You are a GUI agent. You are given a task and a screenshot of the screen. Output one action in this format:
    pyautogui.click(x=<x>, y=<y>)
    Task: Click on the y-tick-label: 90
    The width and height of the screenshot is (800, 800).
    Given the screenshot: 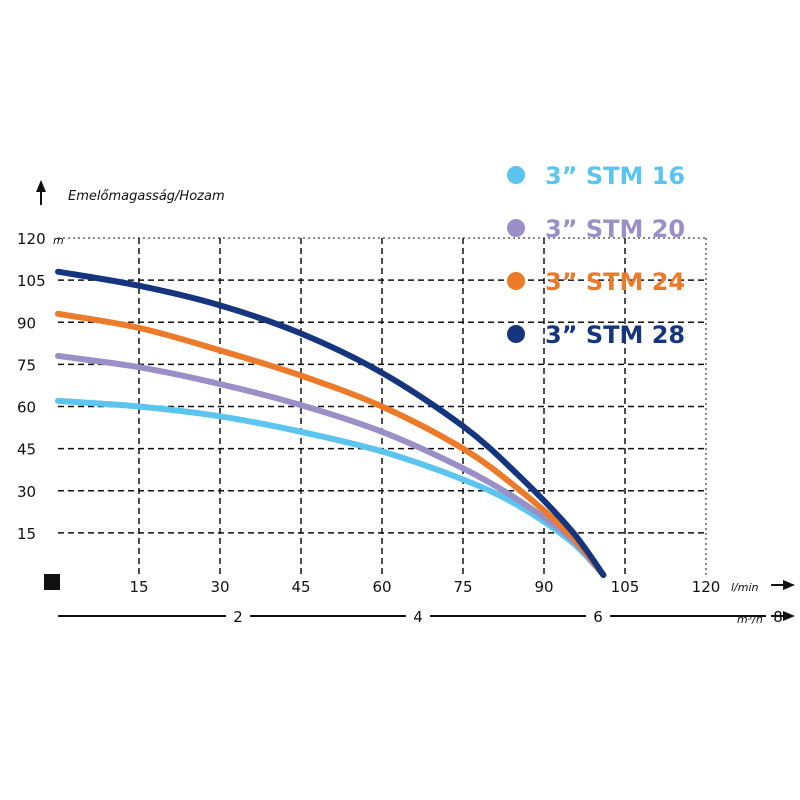 What is the action you would take?
    pyautogui.click(x=26, y=323)
    